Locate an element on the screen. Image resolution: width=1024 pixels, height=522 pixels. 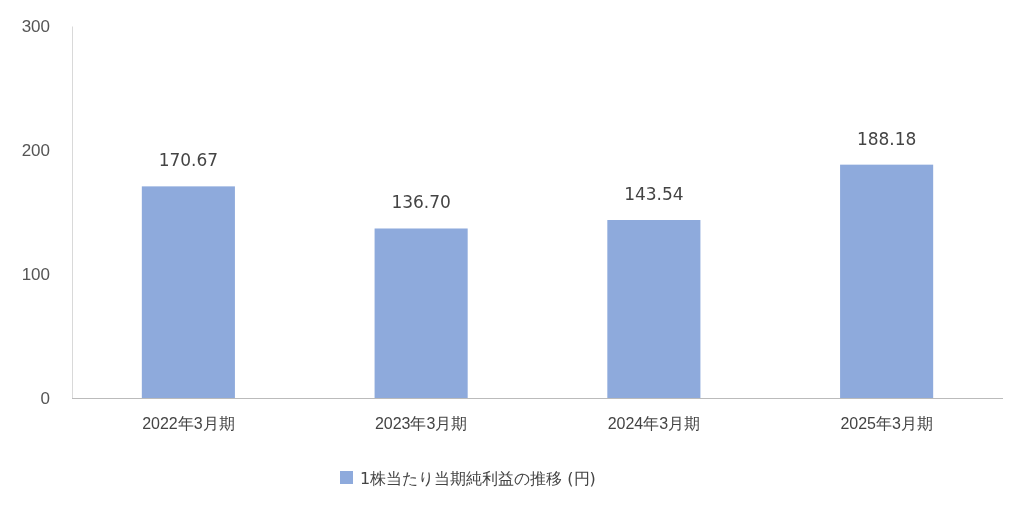
x-tick-label: 2025年3月期 is located at coordinates (886, 424).